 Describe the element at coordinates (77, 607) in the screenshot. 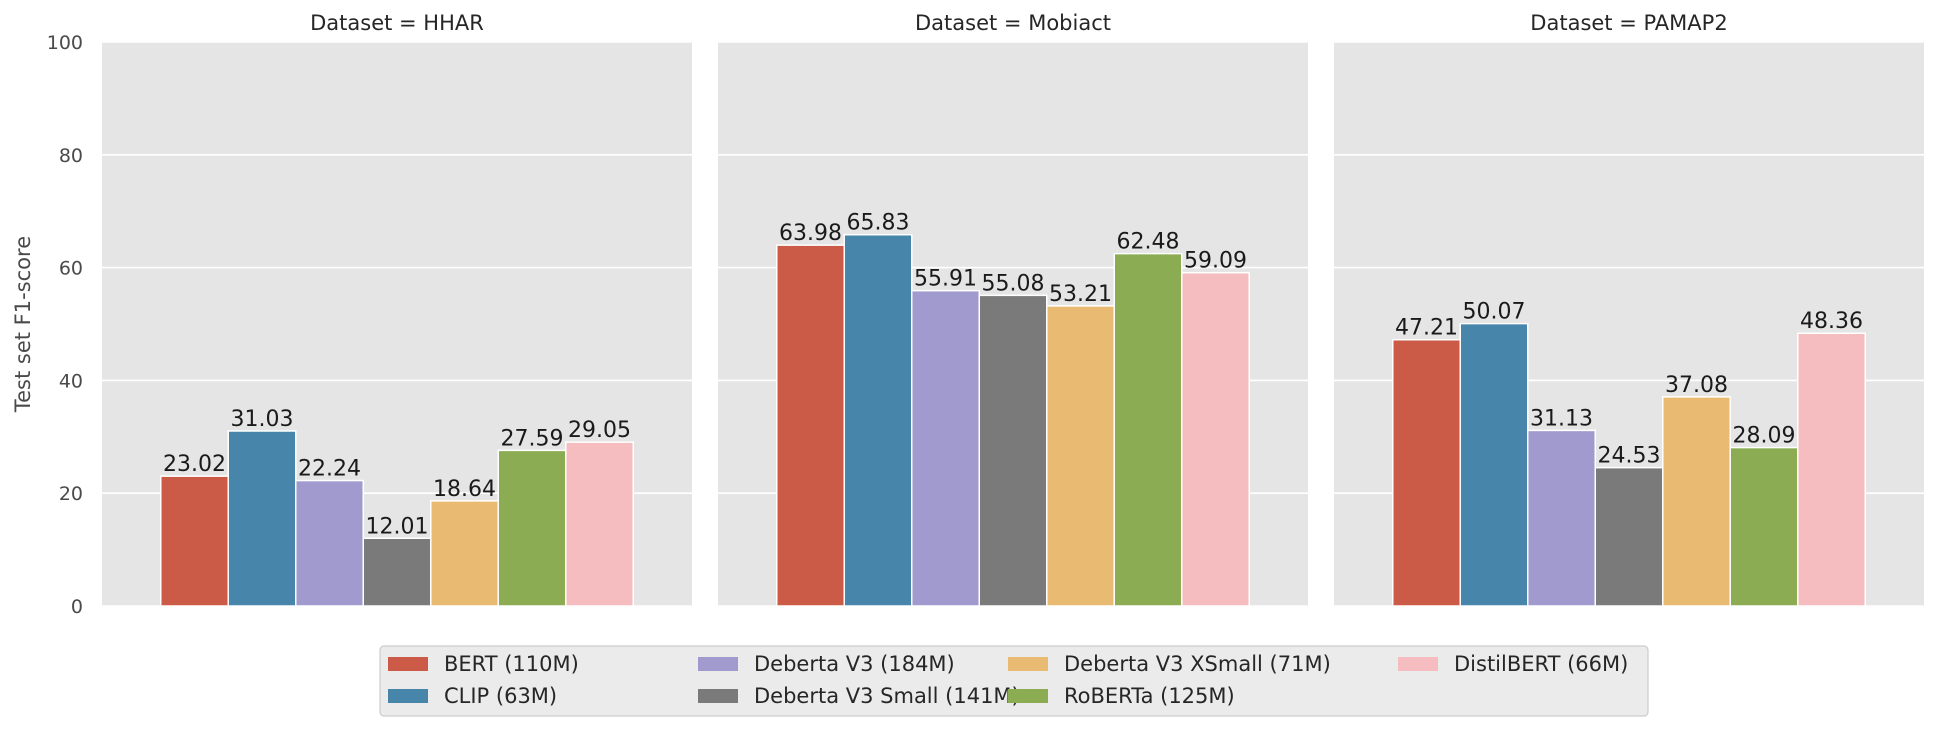

I see `y-tick-label: 0` at that location.